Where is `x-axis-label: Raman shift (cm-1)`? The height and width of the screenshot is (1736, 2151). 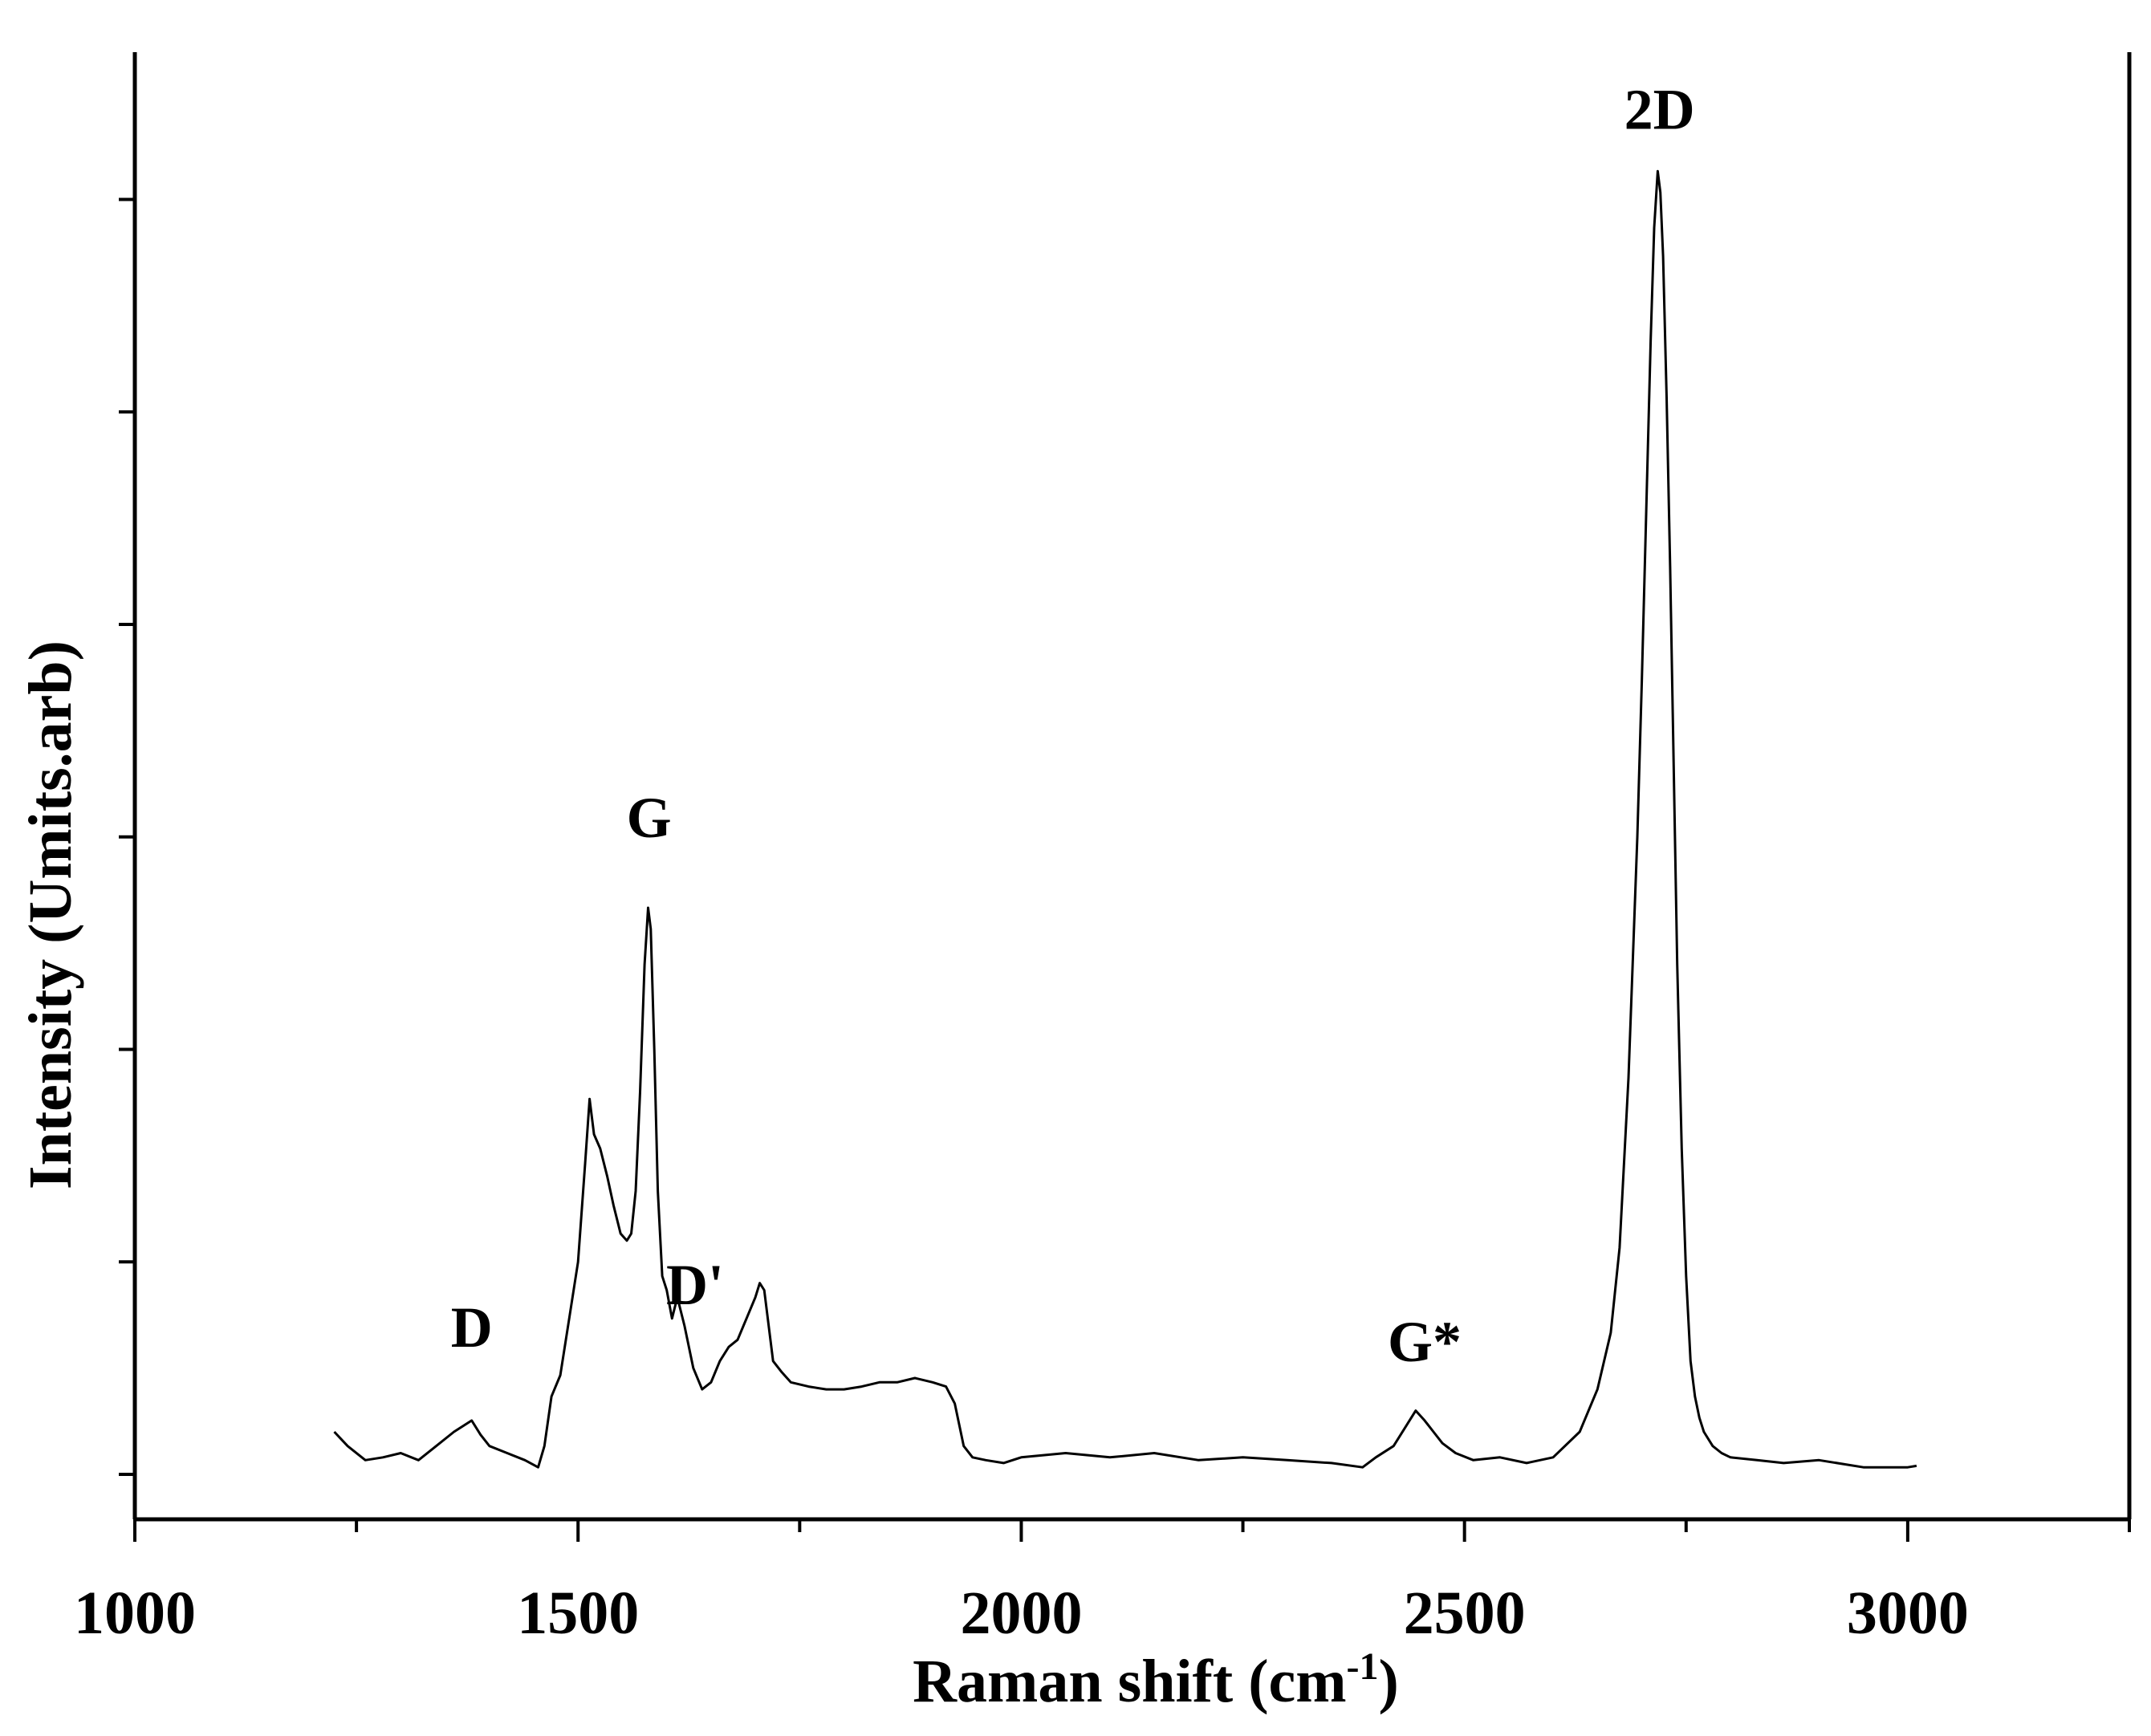
x-axis-label: Raman shift (cm-1) is located at coordinates (1156, 1680).